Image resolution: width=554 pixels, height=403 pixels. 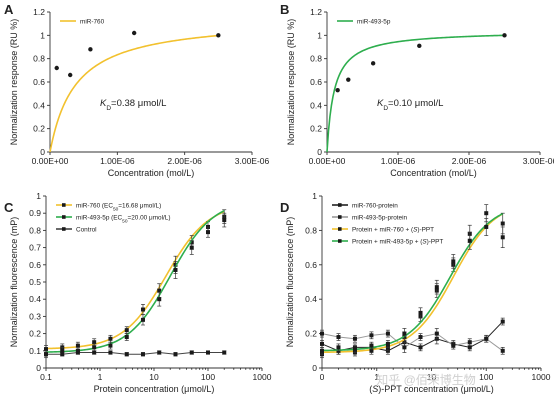 What do you see at coordinates (94, 205) in the screenshot?
I see `legend-text: miR-760 (EC` at bounding box center [94, 205].